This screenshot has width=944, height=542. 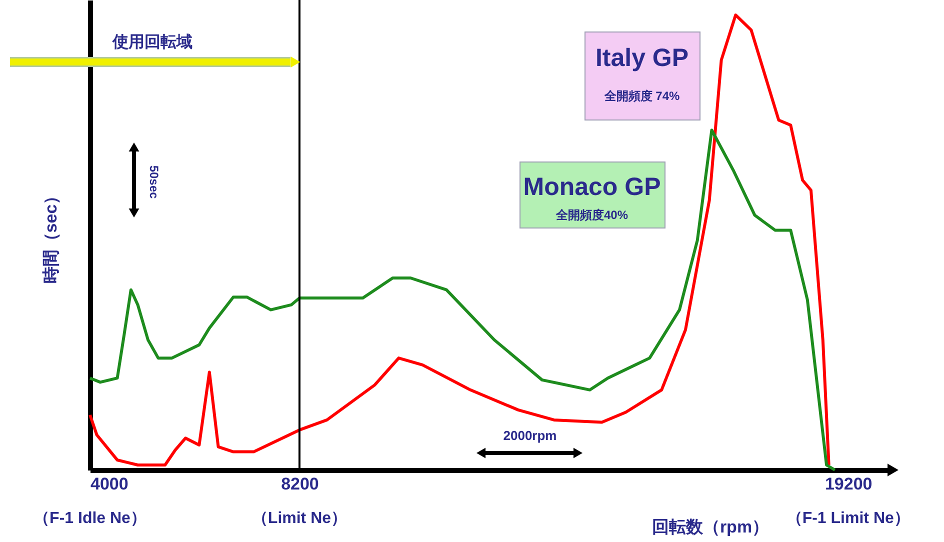 I want to click on x-tick-label: 4000, so click(x=109, y=484).